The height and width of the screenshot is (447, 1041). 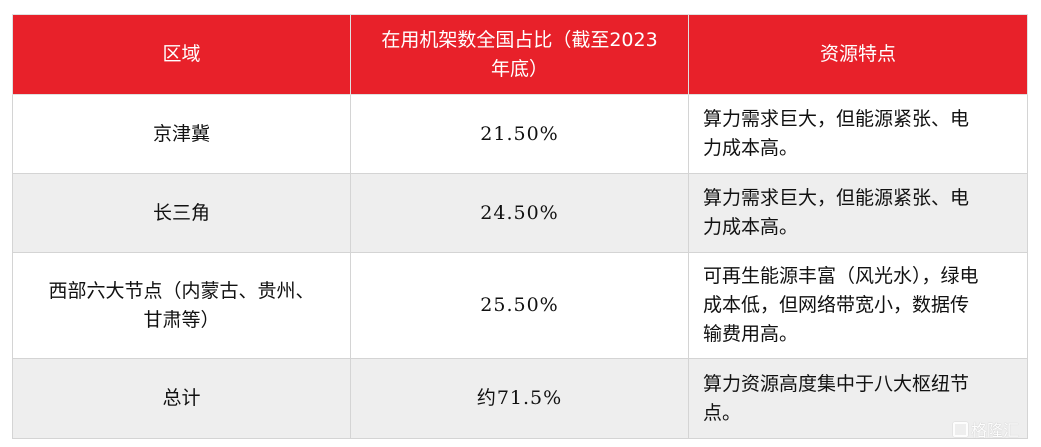 I want to click on header-share-line: 在用机架数全国占比（截至2023, so click(x=519, y=39).